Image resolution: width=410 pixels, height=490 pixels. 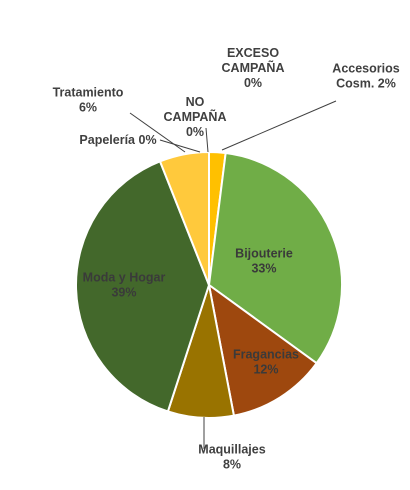 What do you see at coordinates (253, 53) in the screenshot?
I see `slice-label-line: EXCESO` at bounding box center [253, 53].